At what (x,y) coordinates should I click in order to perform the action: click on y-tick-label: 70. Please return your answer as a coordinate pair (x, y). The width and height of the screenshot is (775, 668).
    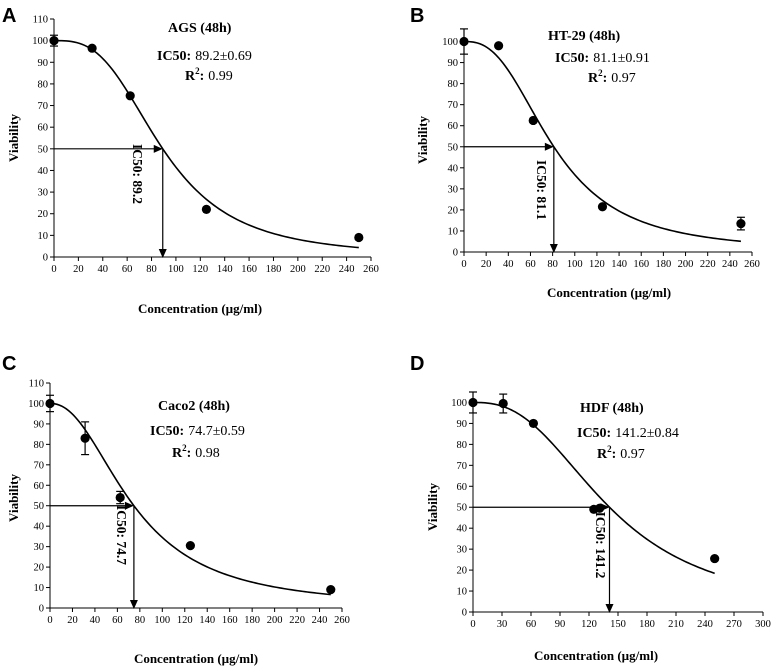
    Looking at the image, I should click on (462, 466).